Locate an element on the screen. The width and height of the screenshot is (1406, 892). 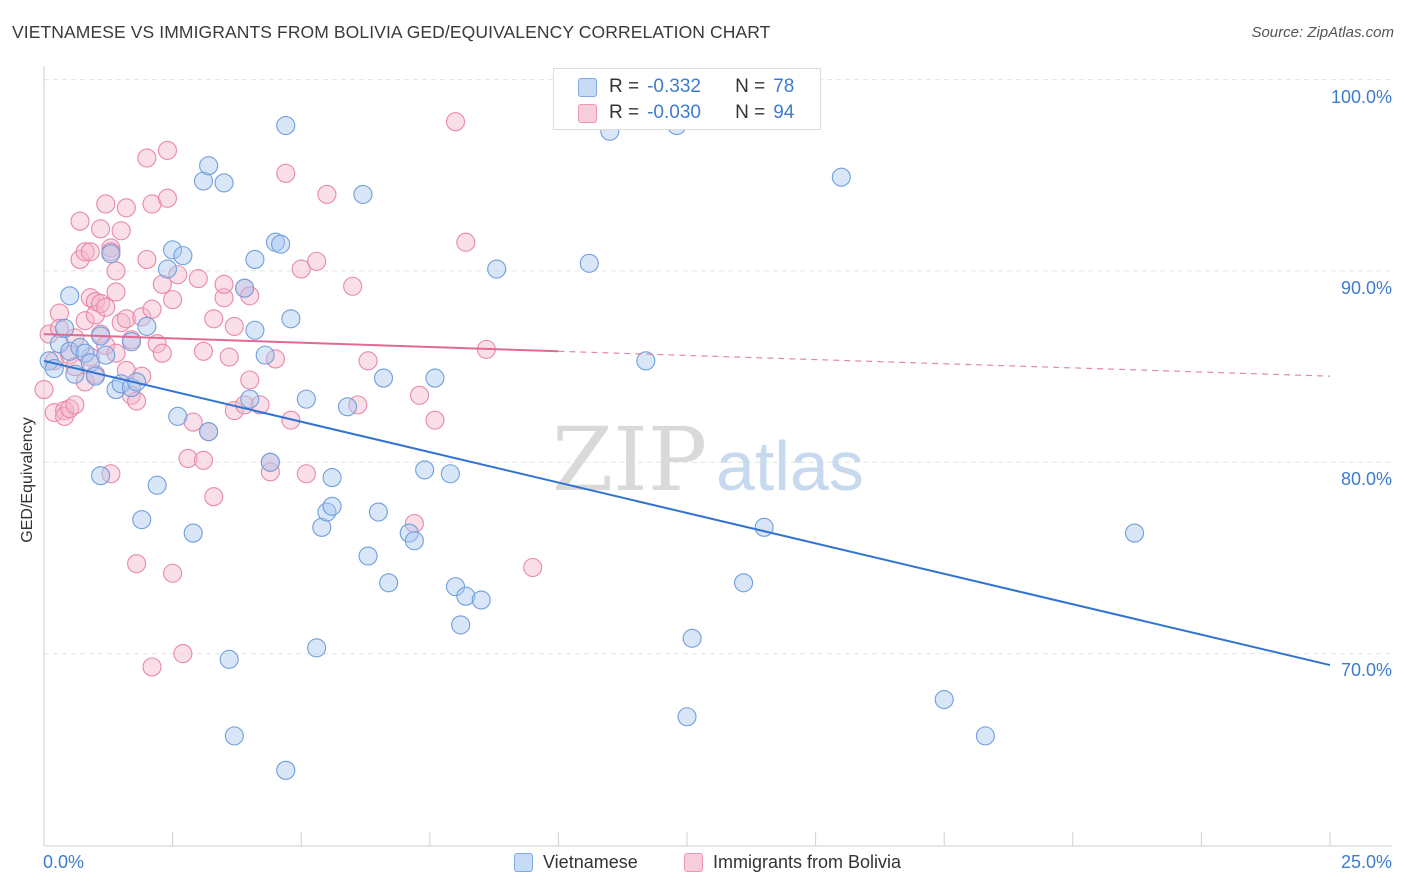
source-label: Source: ZipAtlas.com is located at coordinates (1322, 32).